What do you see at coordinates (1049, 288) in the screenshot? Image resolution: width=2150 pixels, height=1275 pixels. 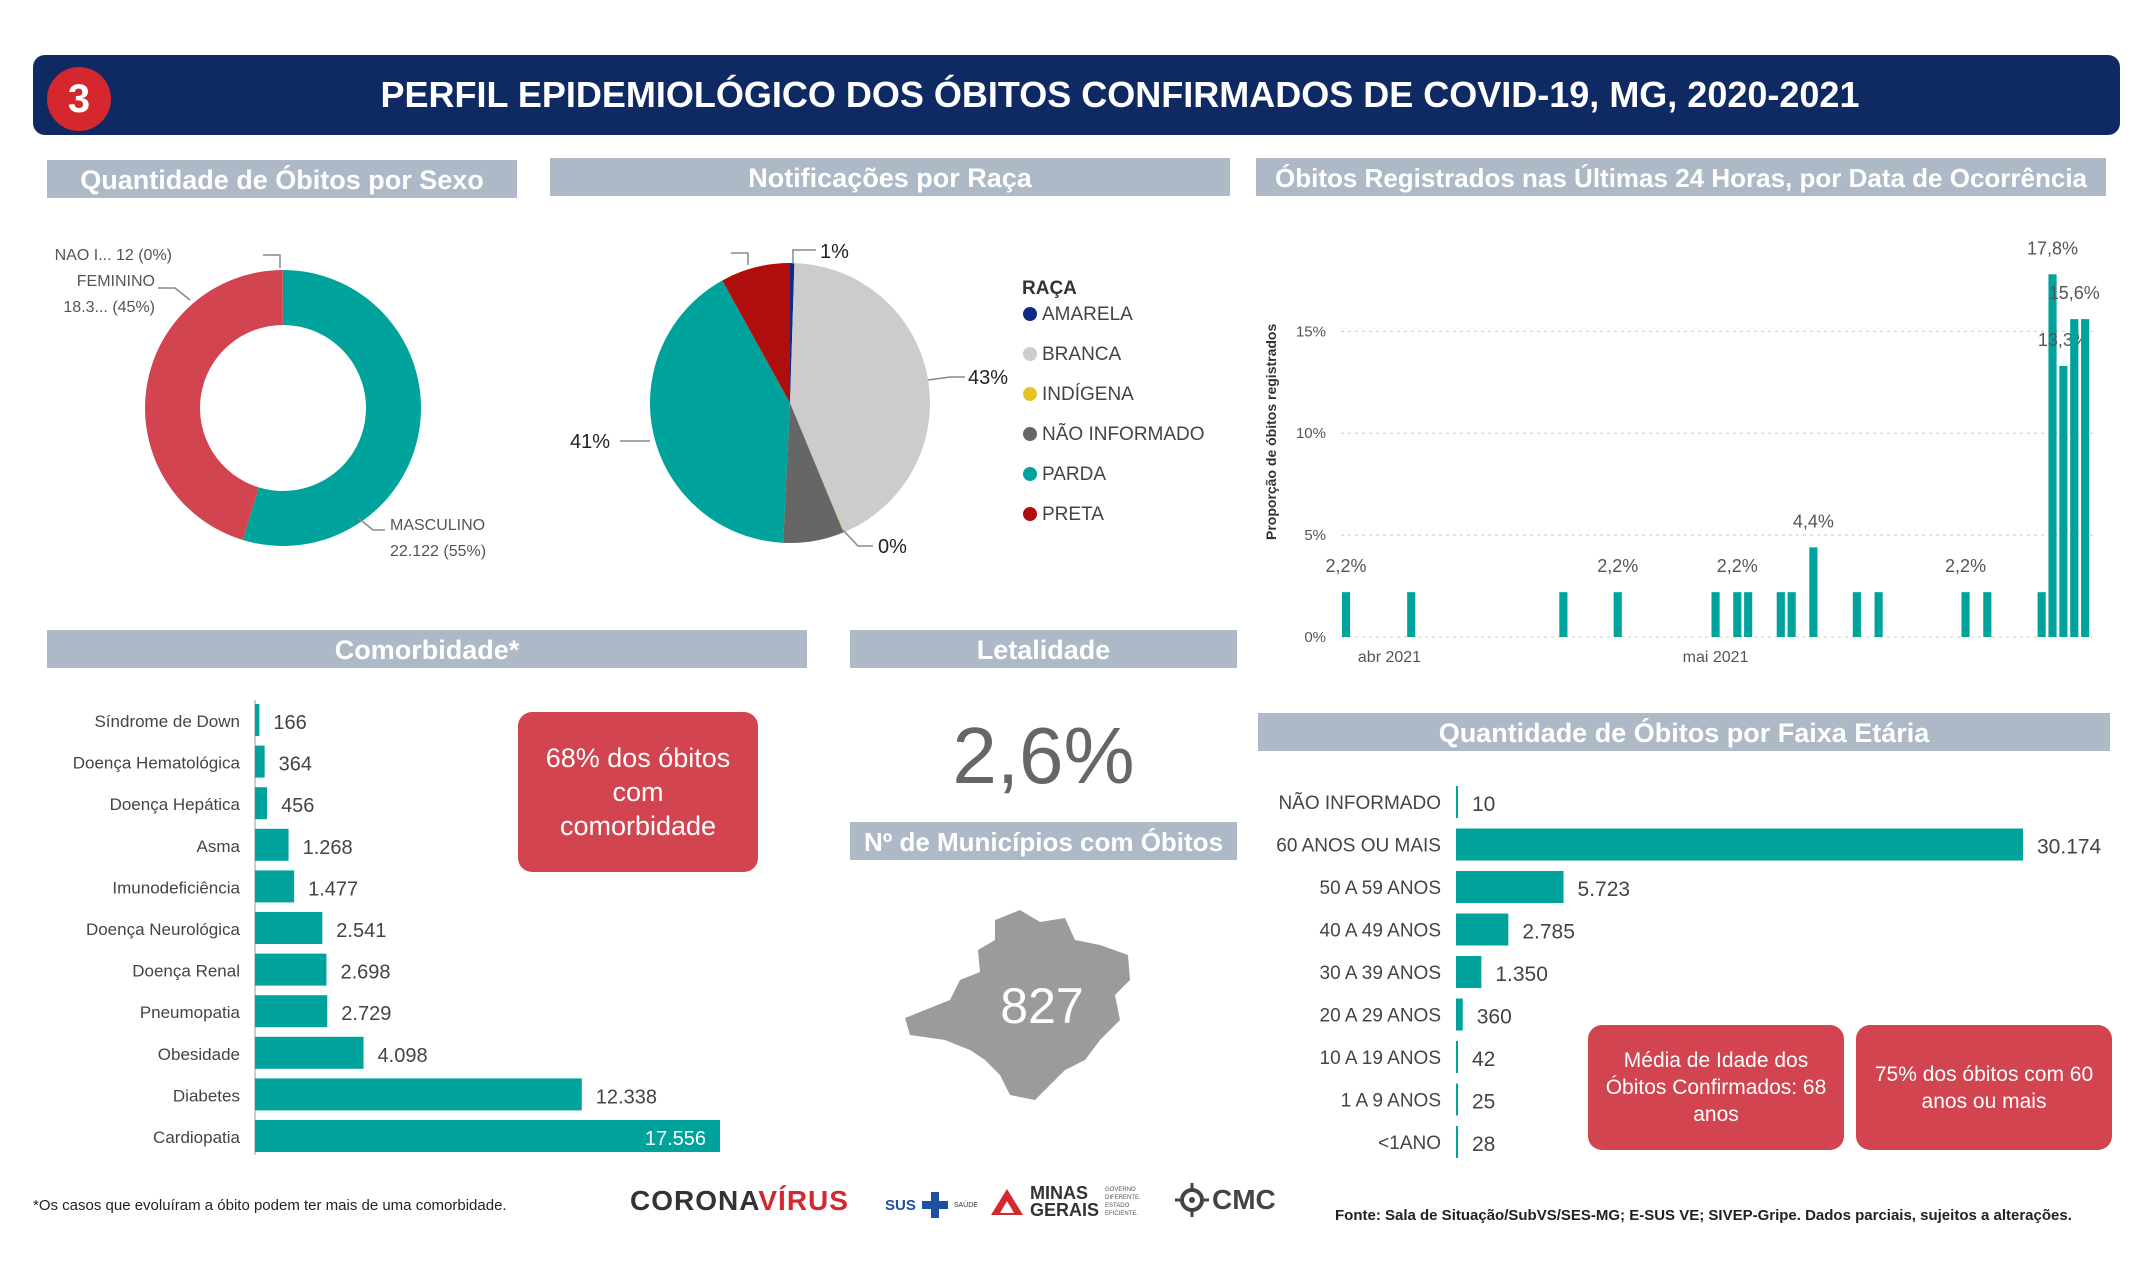 I see `raca-legend-title: RAÇA` at bounding box center [1049, 288].